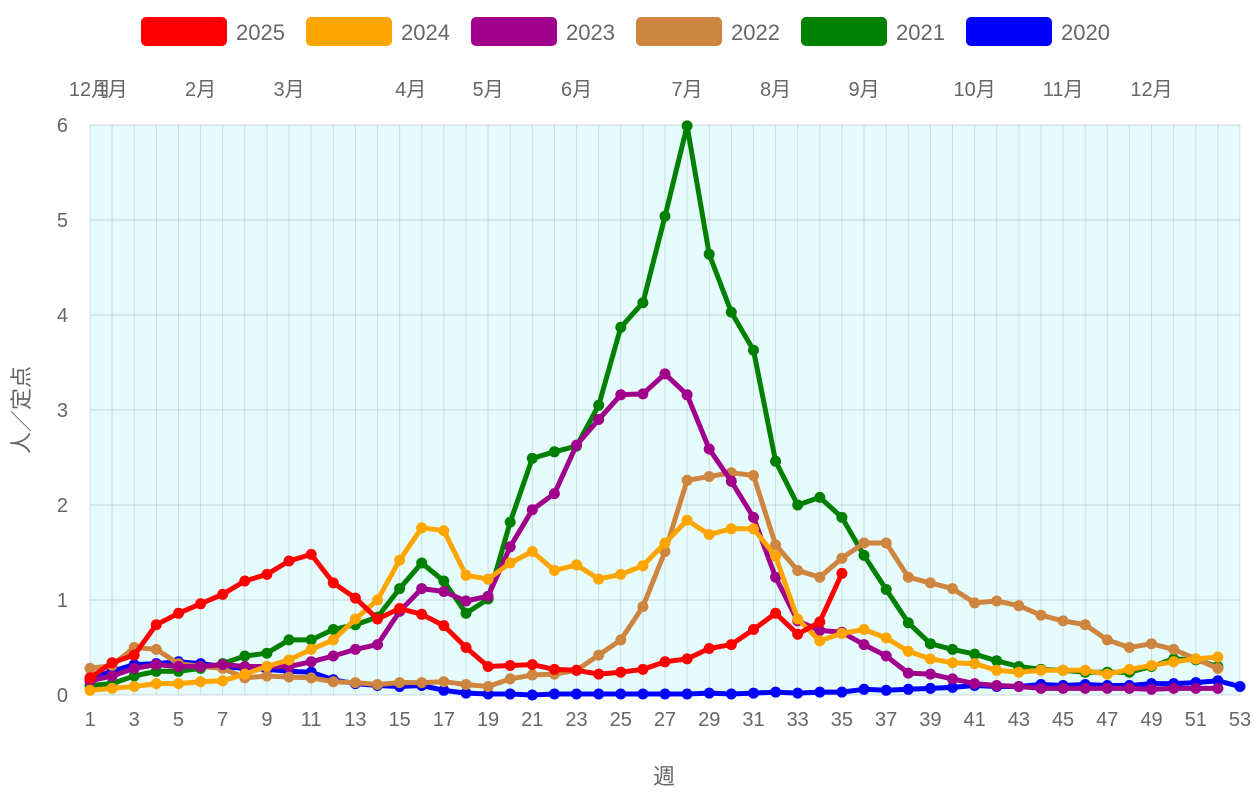 Image resolution: width=1260 pixels, height=805 pixels. I want to click on x-tick-label: 11, so click(311, 720).